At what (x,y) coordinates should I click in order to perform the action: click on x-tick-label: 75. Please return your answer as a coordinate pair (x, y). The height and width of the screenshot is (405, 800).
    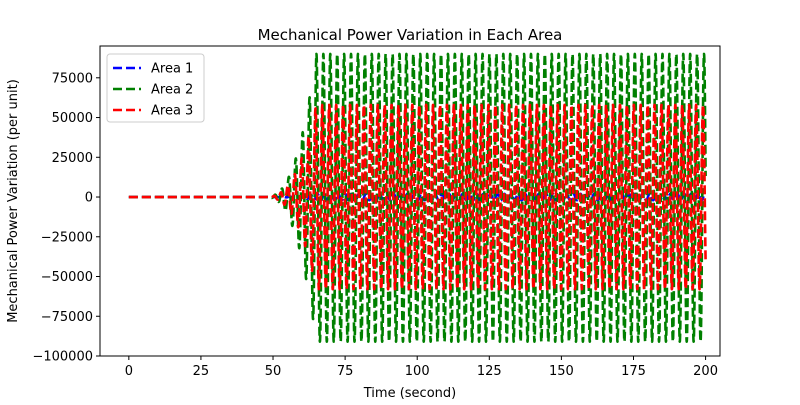
    Looking at the image, I should click on (345, 371).